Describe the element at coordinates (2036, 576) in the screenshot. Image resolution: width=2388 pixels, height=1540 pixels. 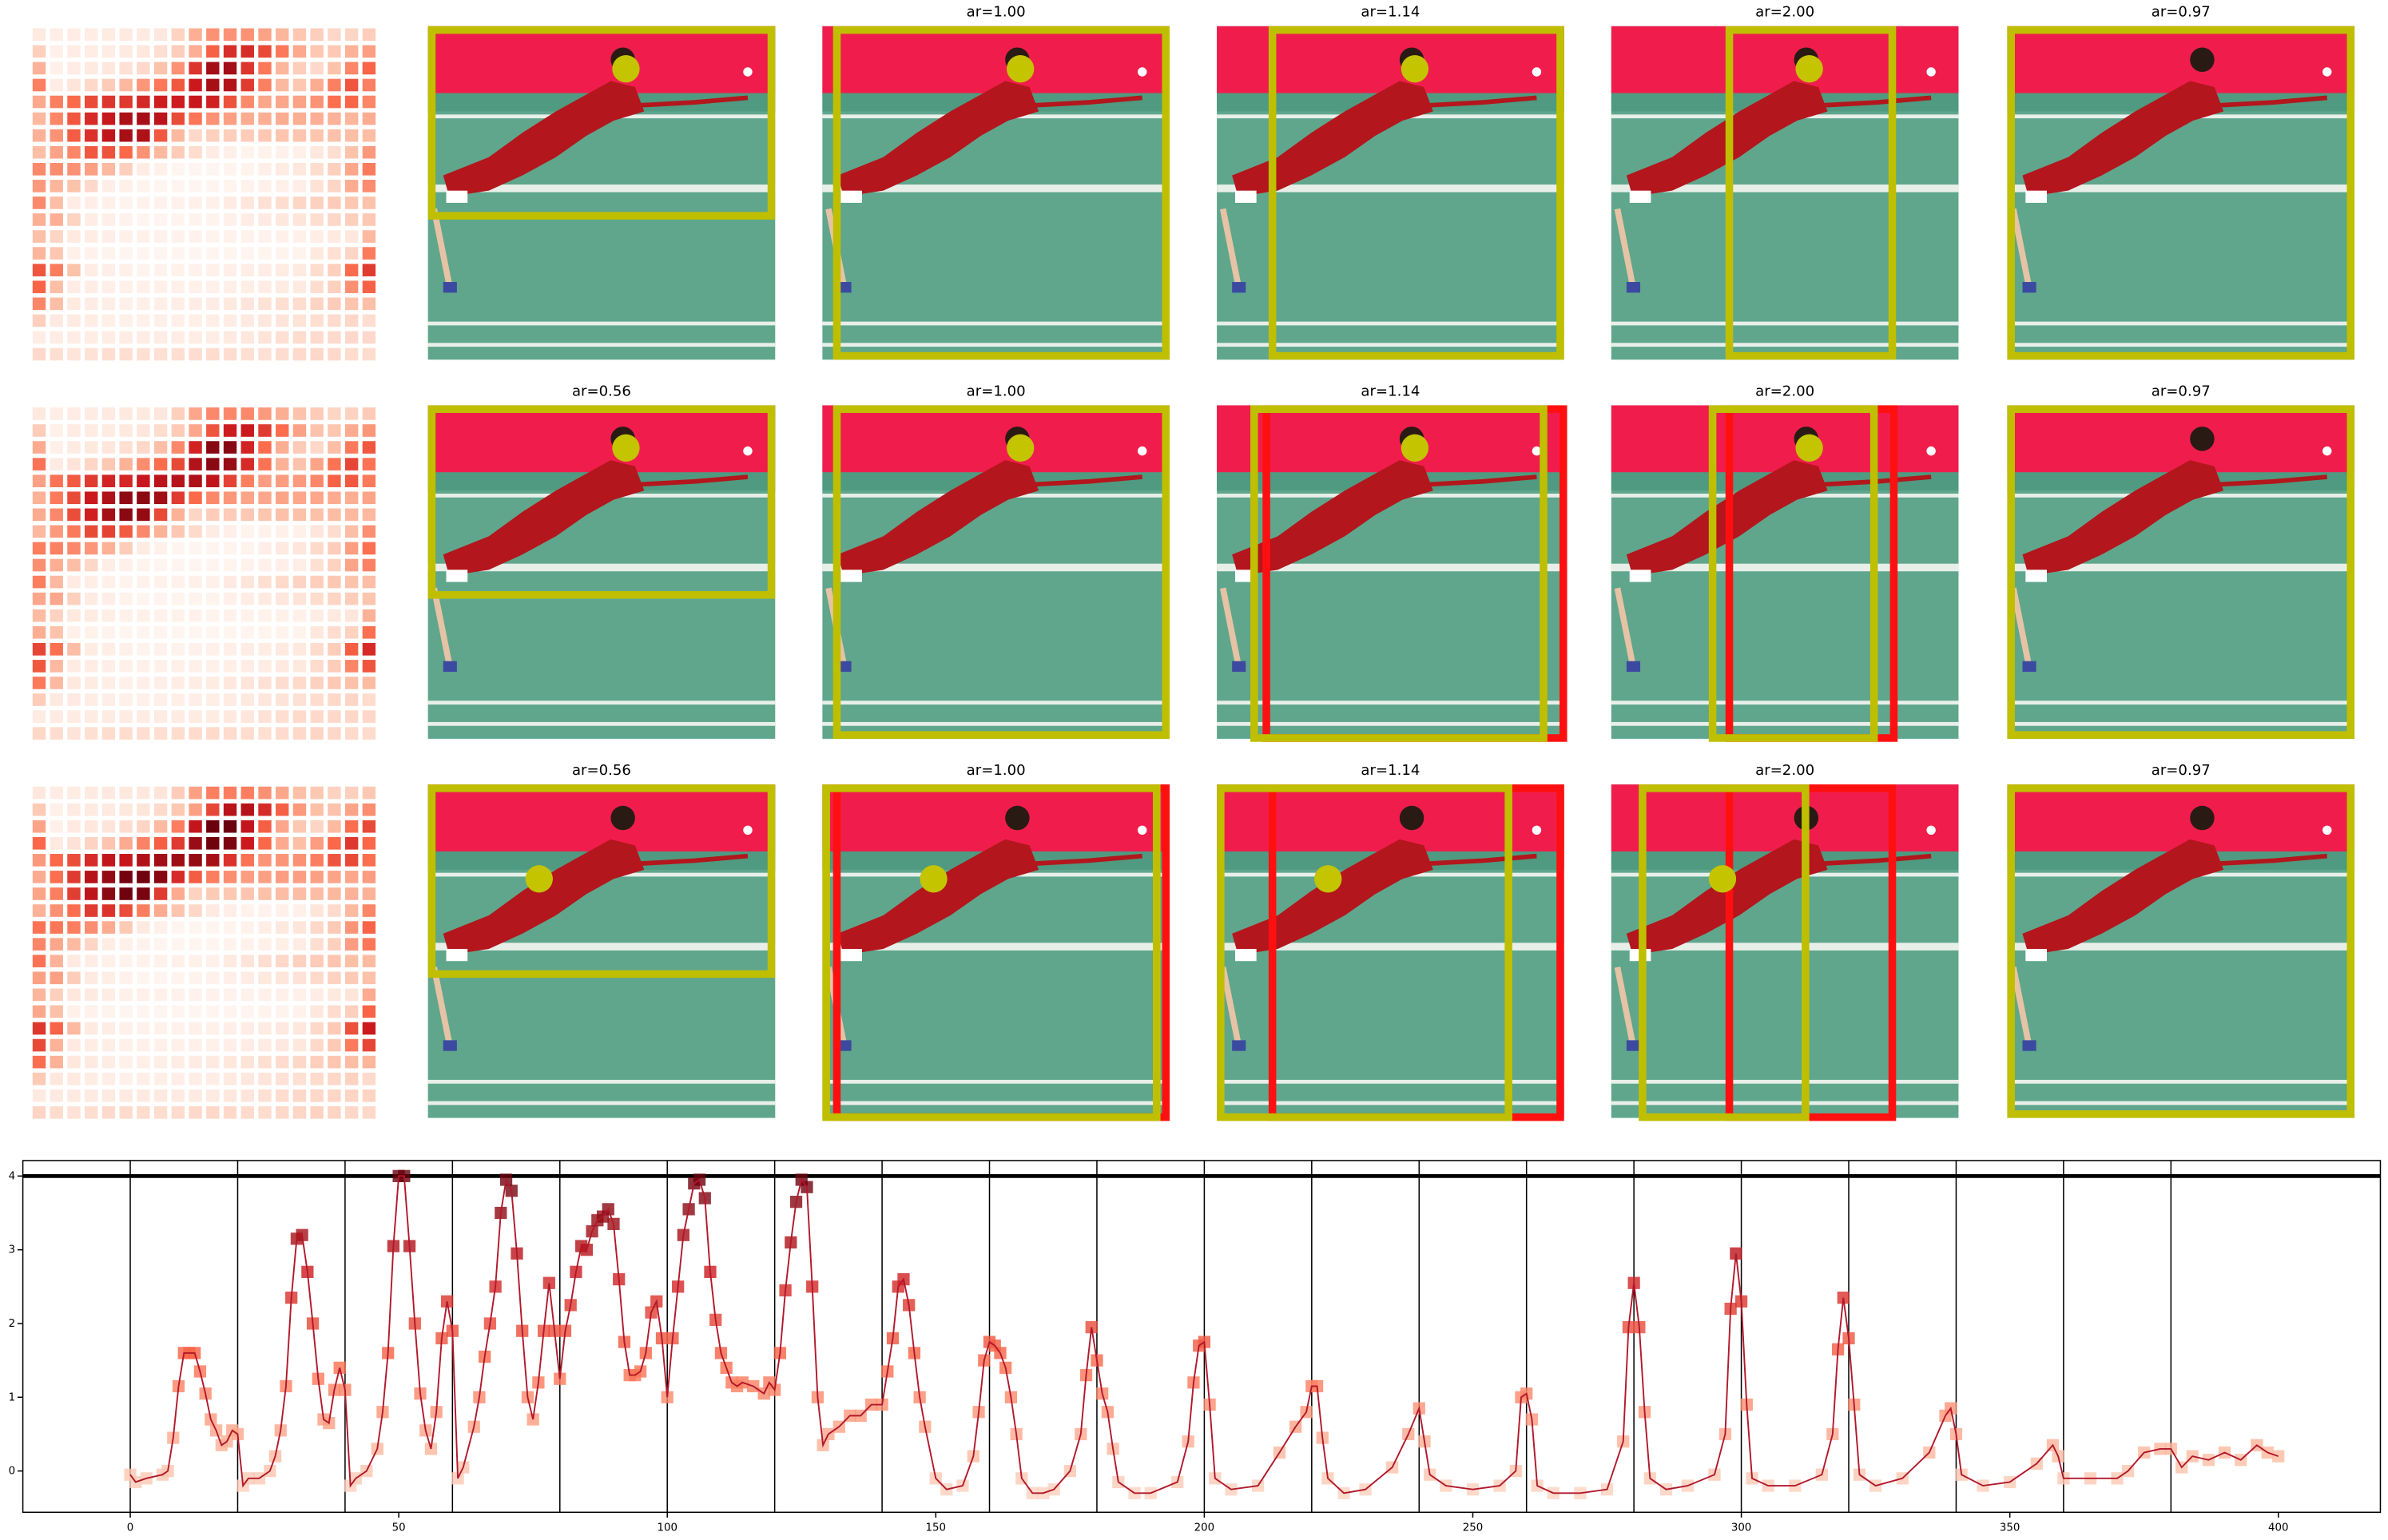
I see `shoe` at that location.